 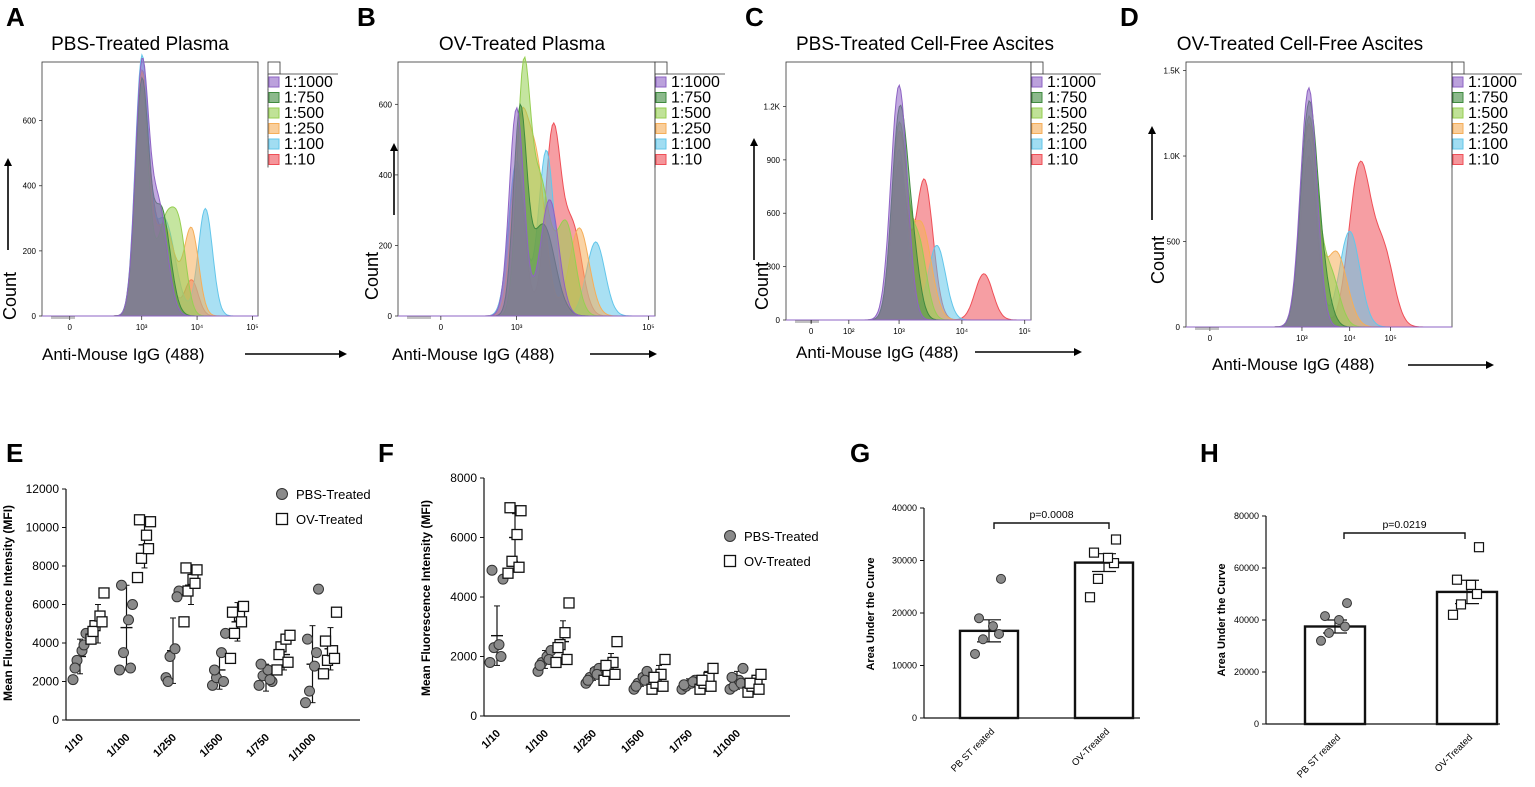 I want to click on x-tick-label: OV-Treated, so click(x=1091, y=747).